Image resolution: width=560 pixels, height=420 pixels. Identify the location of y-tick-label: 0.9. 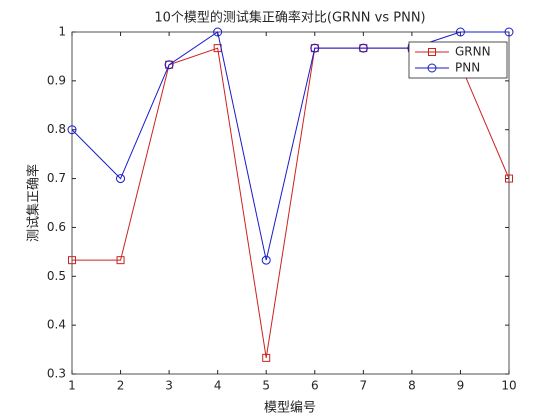
(56, 80).